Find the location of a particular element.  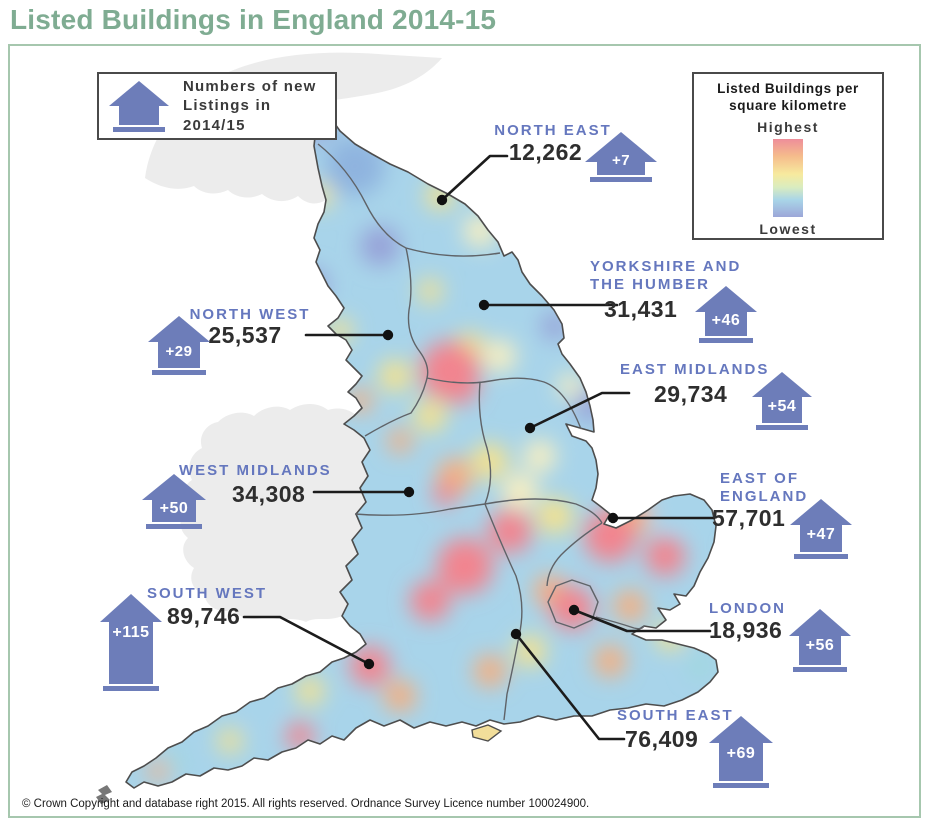

london-boundary is located at coordinates (573, 604).